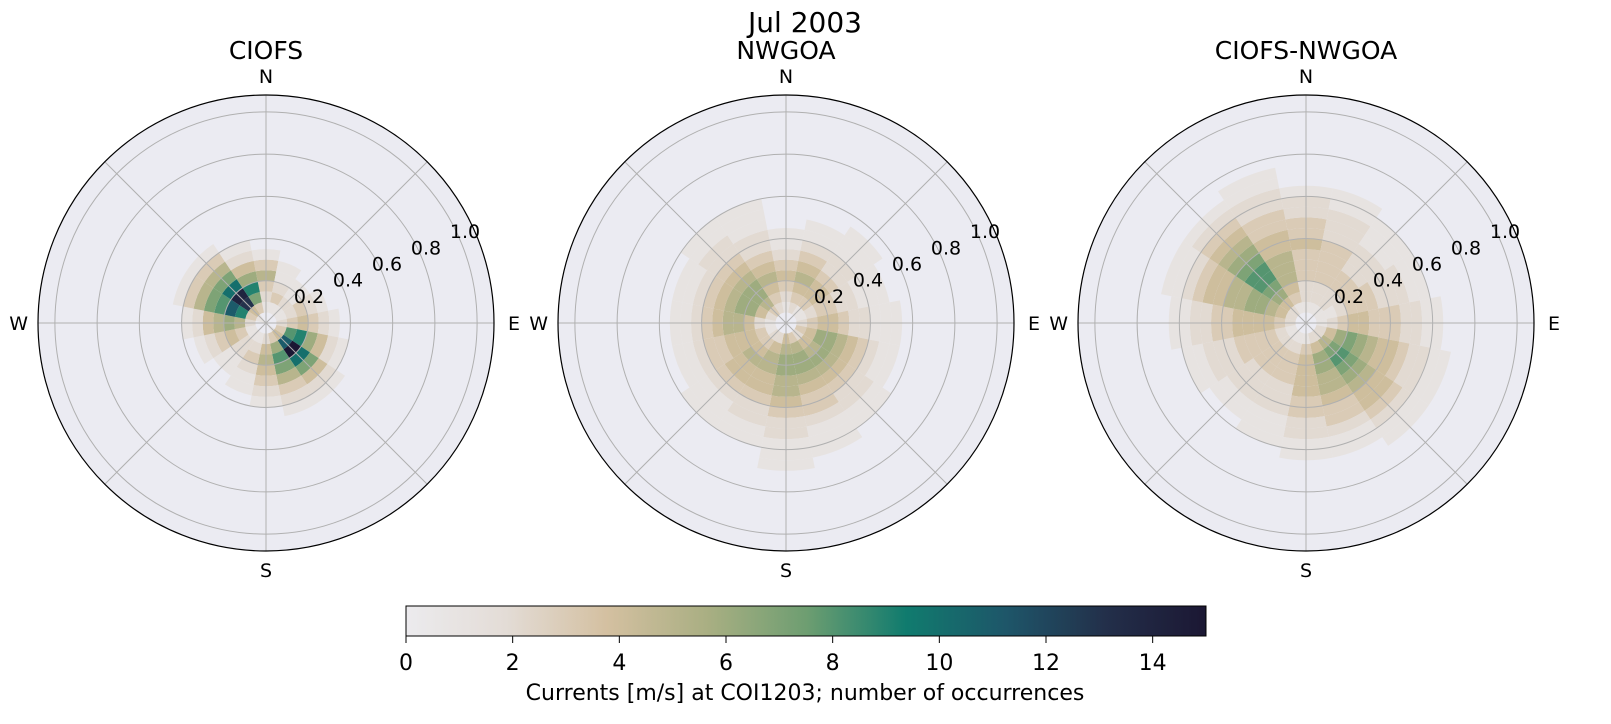 This screenshot has height=724, width=1611. Describe the element at coordinates (833, 663) in the screenshot. I see `colorbar-tick-label: 8` at that location.